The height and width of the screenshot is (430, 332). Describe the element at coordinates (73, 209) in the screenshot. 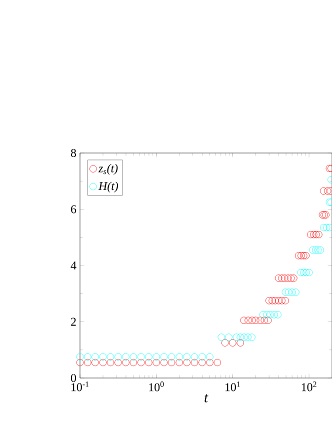

I see `y-tick-label: 6` at that location.